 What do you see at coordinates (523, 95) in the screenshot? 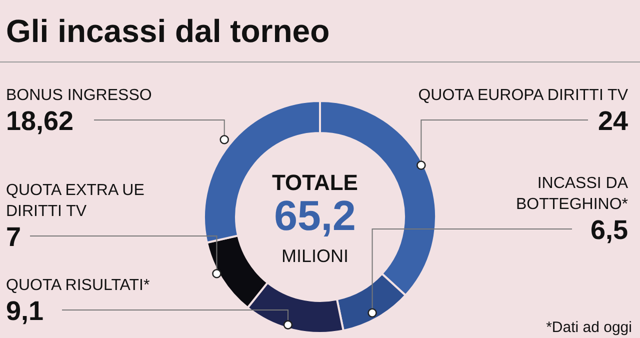
I see `slice-label: QUOTA EUROPA DIRITTI TV` at bounding box center [523, 95].